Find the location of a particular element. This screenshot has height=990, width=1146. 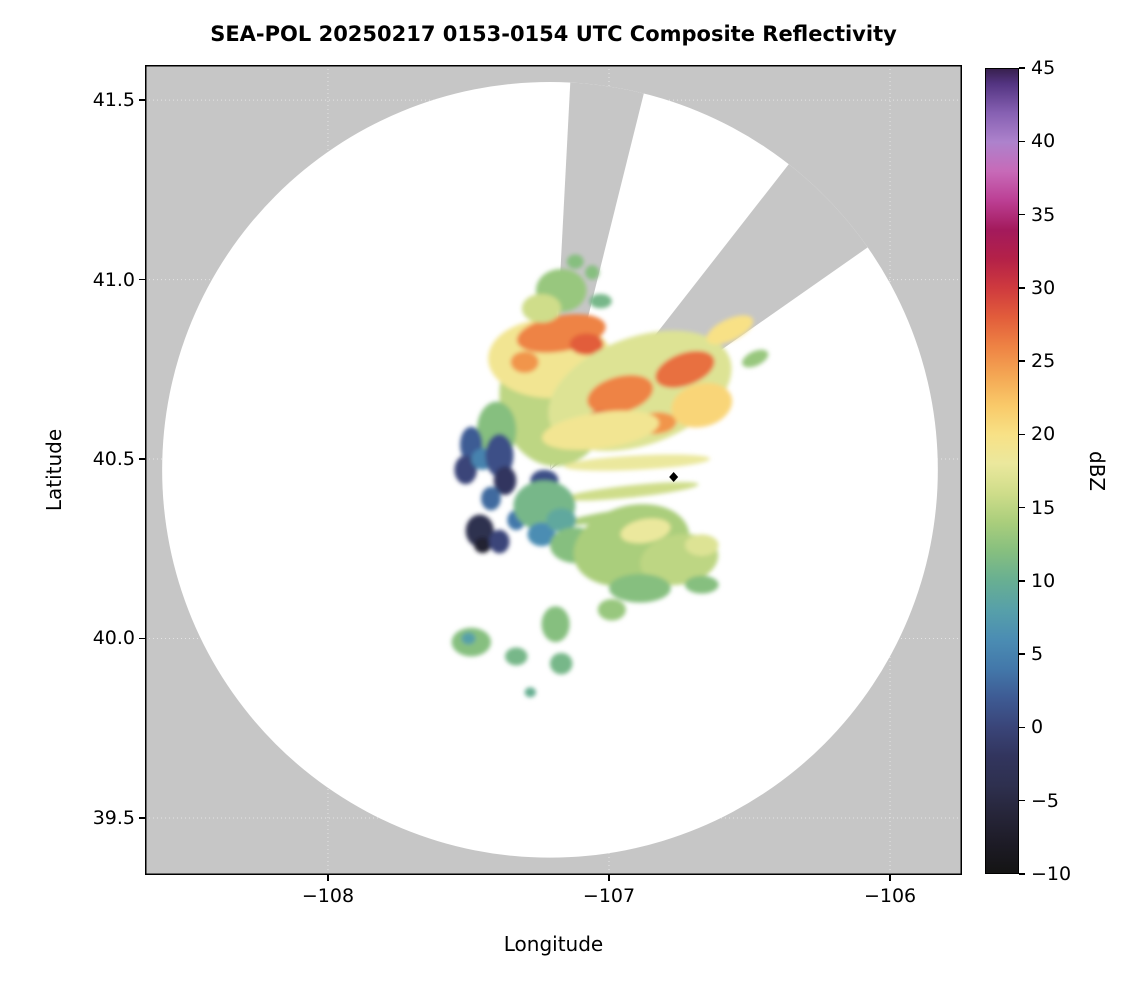

y-tick-label: 40.0 is located at coordinates (113, 638).